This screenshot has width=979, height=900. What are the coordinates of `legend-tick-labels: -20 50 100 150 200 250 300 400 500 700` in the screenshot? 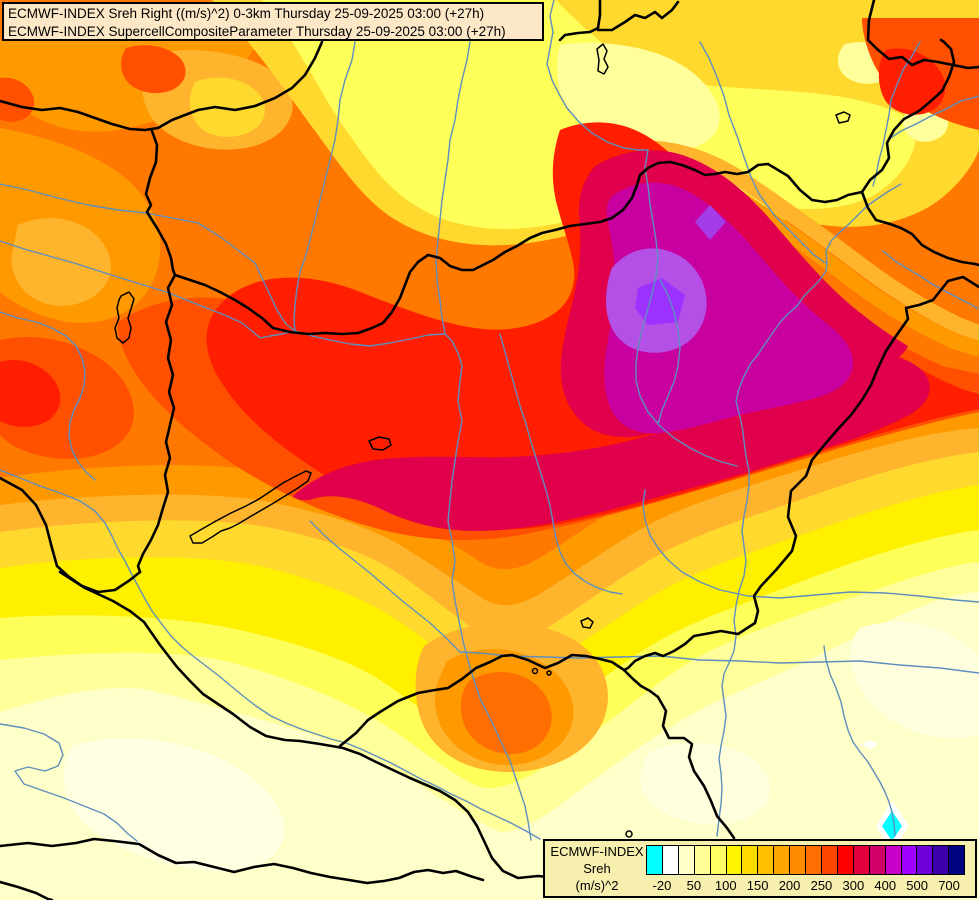 It's located at (805, 885).